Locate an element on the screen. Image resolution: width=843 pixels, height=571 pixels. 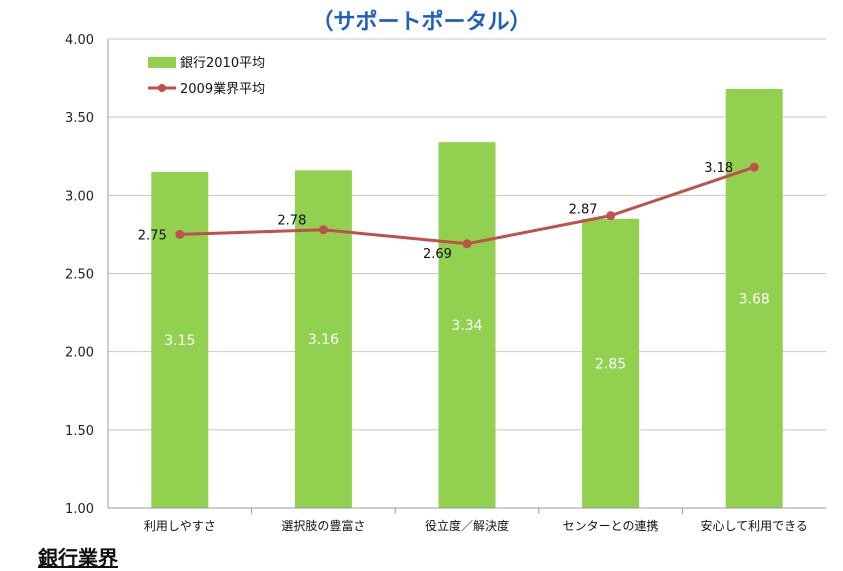
bar-value-label: 2.85 is located at coordinates (610, 364).